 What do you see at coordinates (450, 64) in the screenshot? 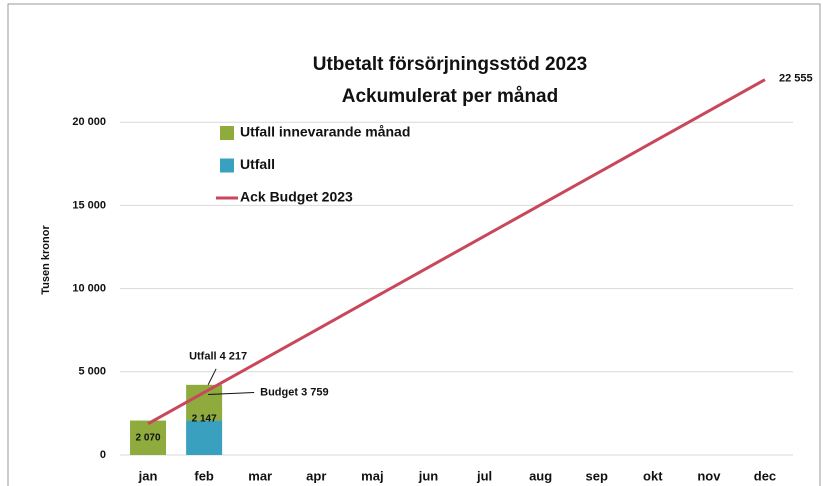
I see `chart-title: Utbetalt försörjningsstöd 2023` at bounding box center [450, 64].